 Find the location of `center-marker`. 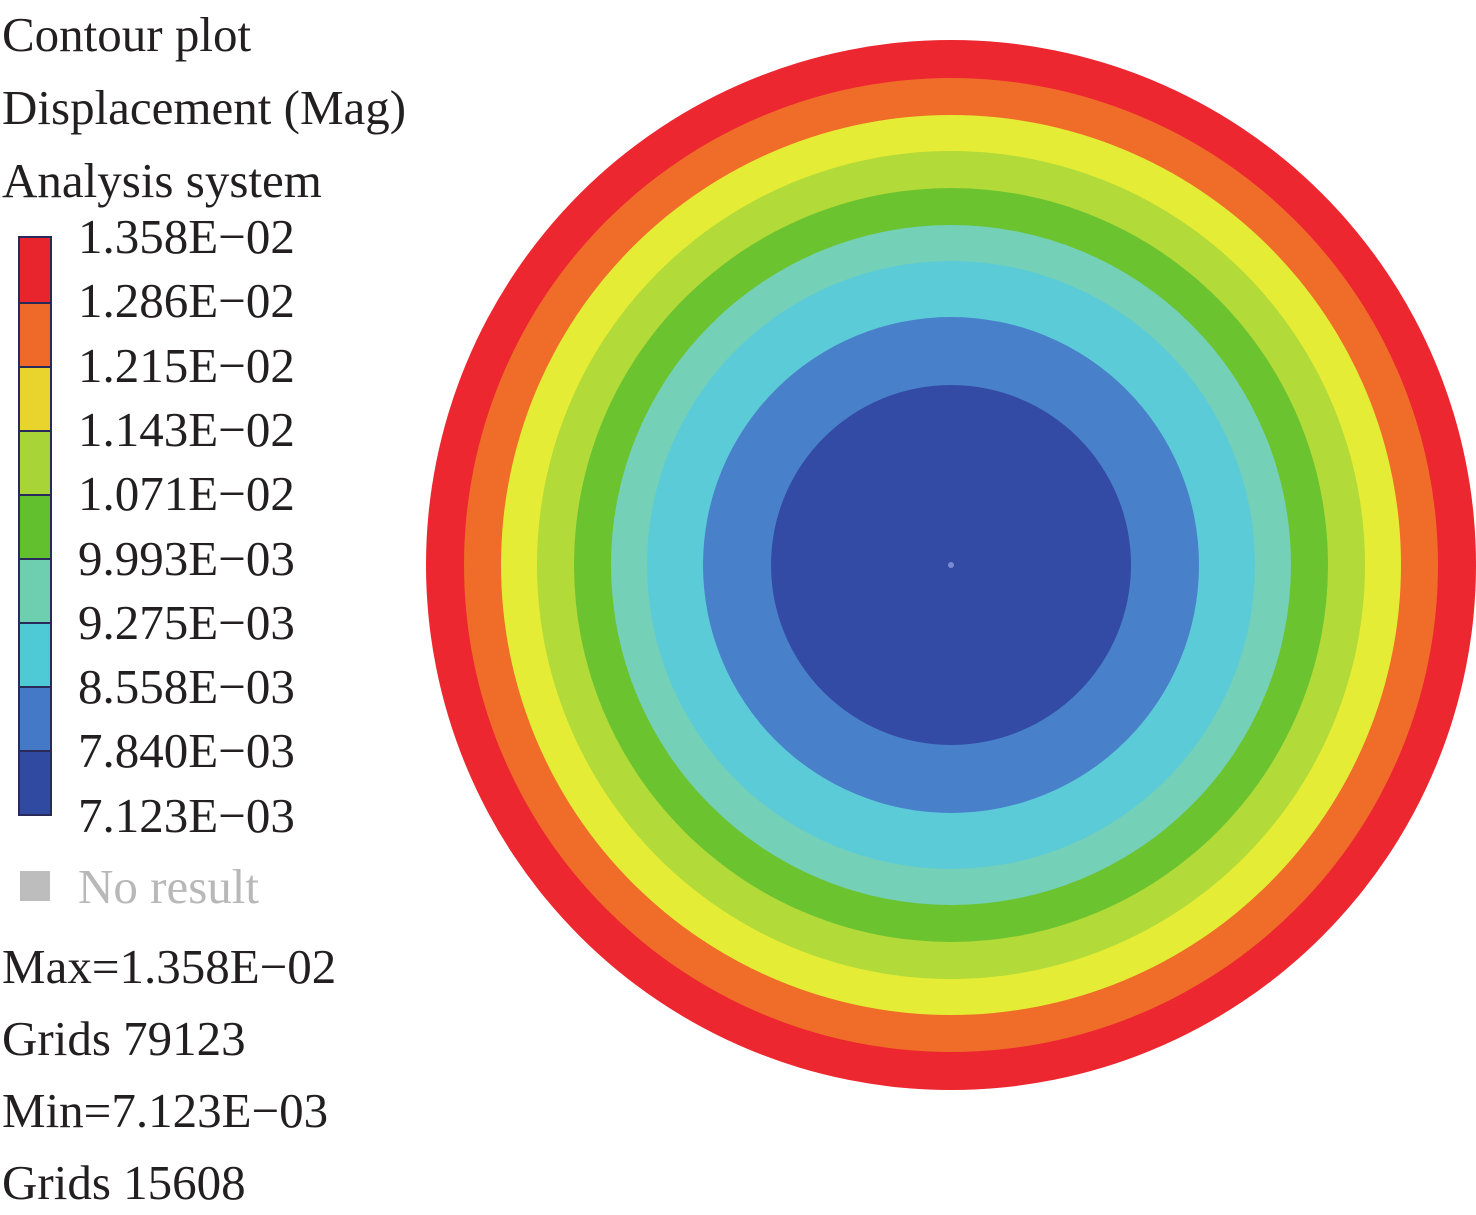

center-marker is located at coordinates (951, 565).